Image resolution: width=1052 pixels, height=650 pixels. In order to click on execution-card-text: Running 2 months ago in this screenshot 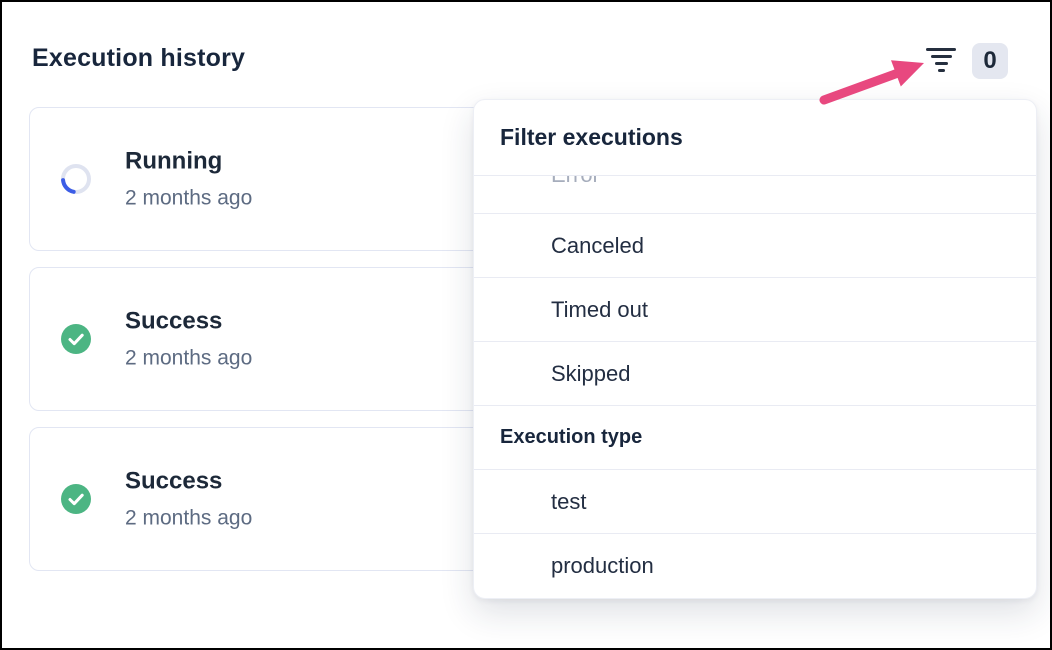, I will do `click(188, 179)`.